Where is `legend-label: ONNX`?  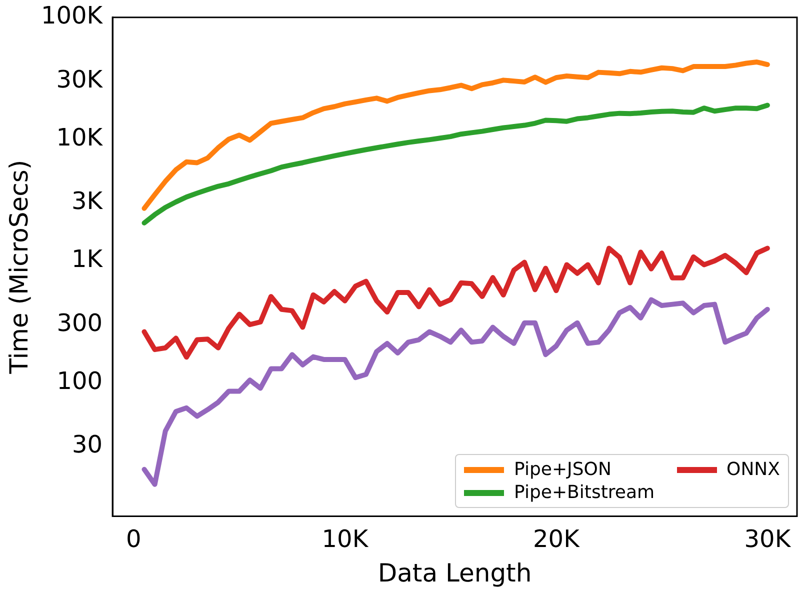 legend-label: ONNX is located at coordinates (753, 469).